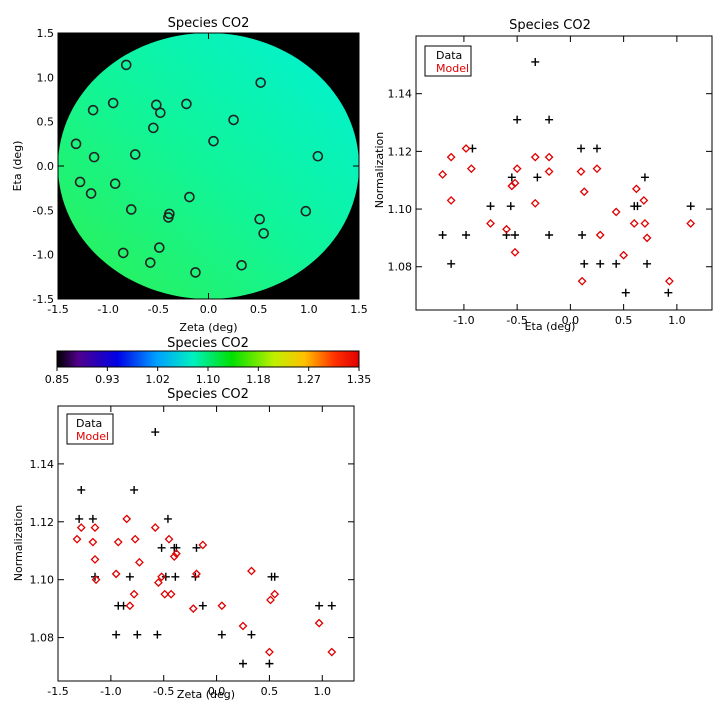 This screenshot has width=720, height=720. What do you see at coordinates (18, 543) in the screenshot?
I see `zeta-ylabel: Normalization` at bounding box center [18, 543].